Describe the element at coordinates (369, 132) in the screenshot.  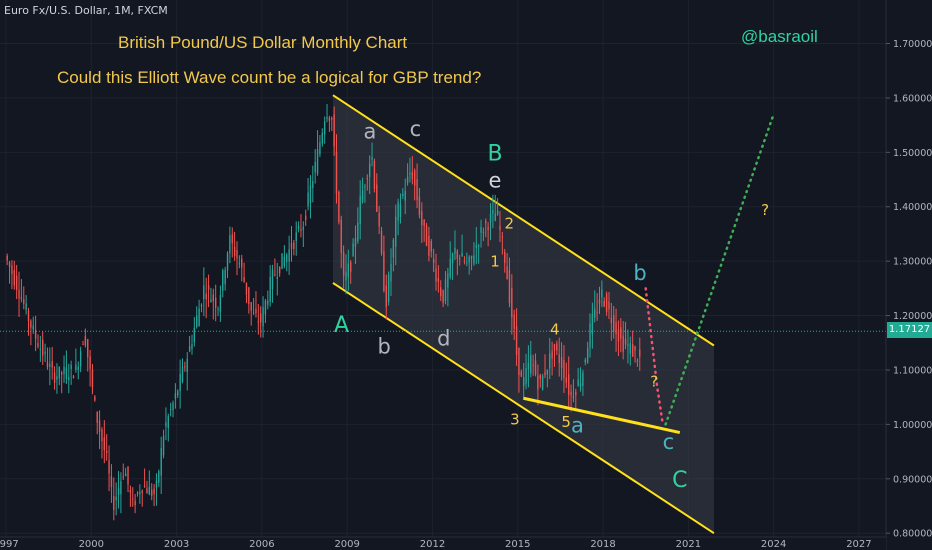
I see `wave-label: a` at that location.